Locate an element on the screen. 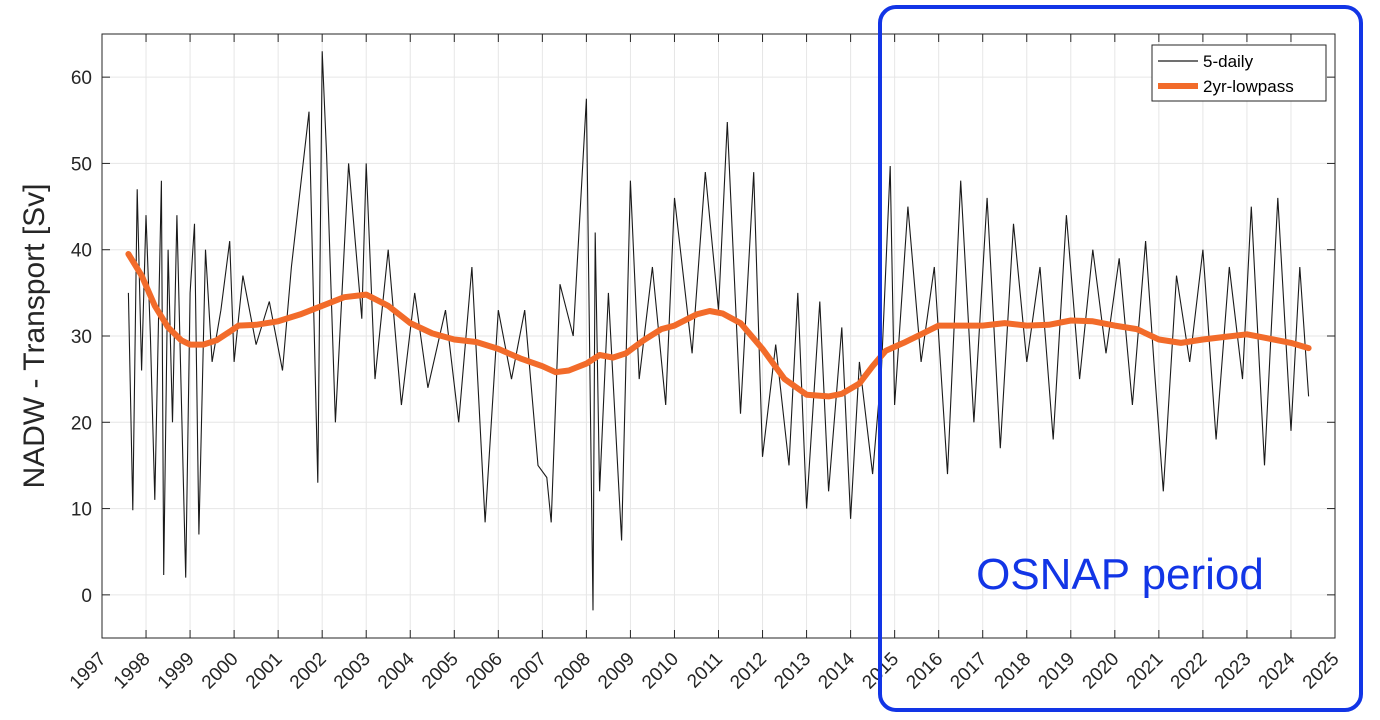  x-tick-label: 2010 is located at coordinates (660, 671).